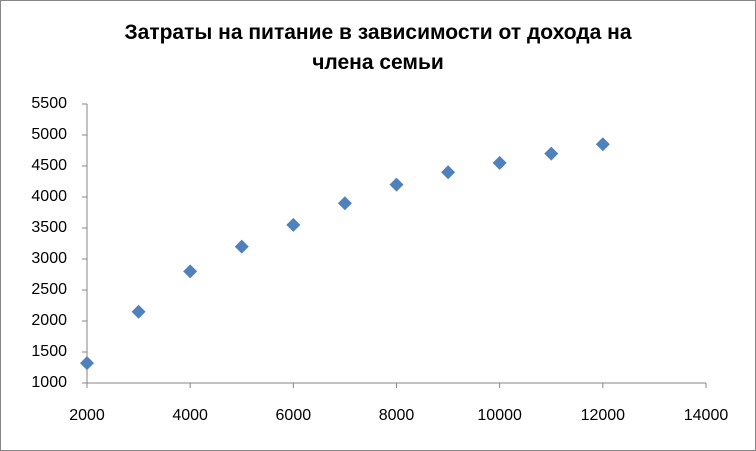 This screenshot has width=756, height=451. I want to click on y-tick-label: 1500, so click(49, 351).